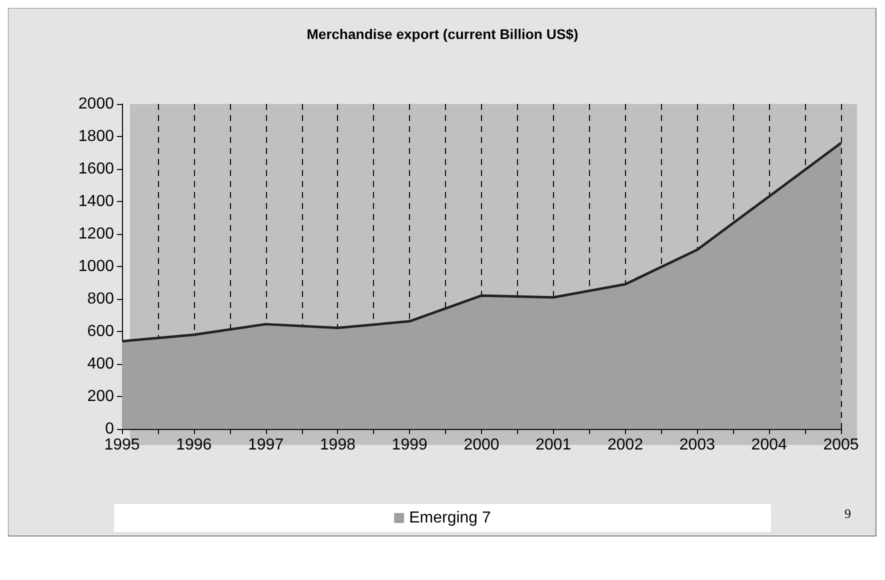 The height and width of the screenshot is (580, 885). What do you see at coordinates (554, 445) in the screenshot?
I see `x-tick-label: 2001` at bounding box center [554, 445].